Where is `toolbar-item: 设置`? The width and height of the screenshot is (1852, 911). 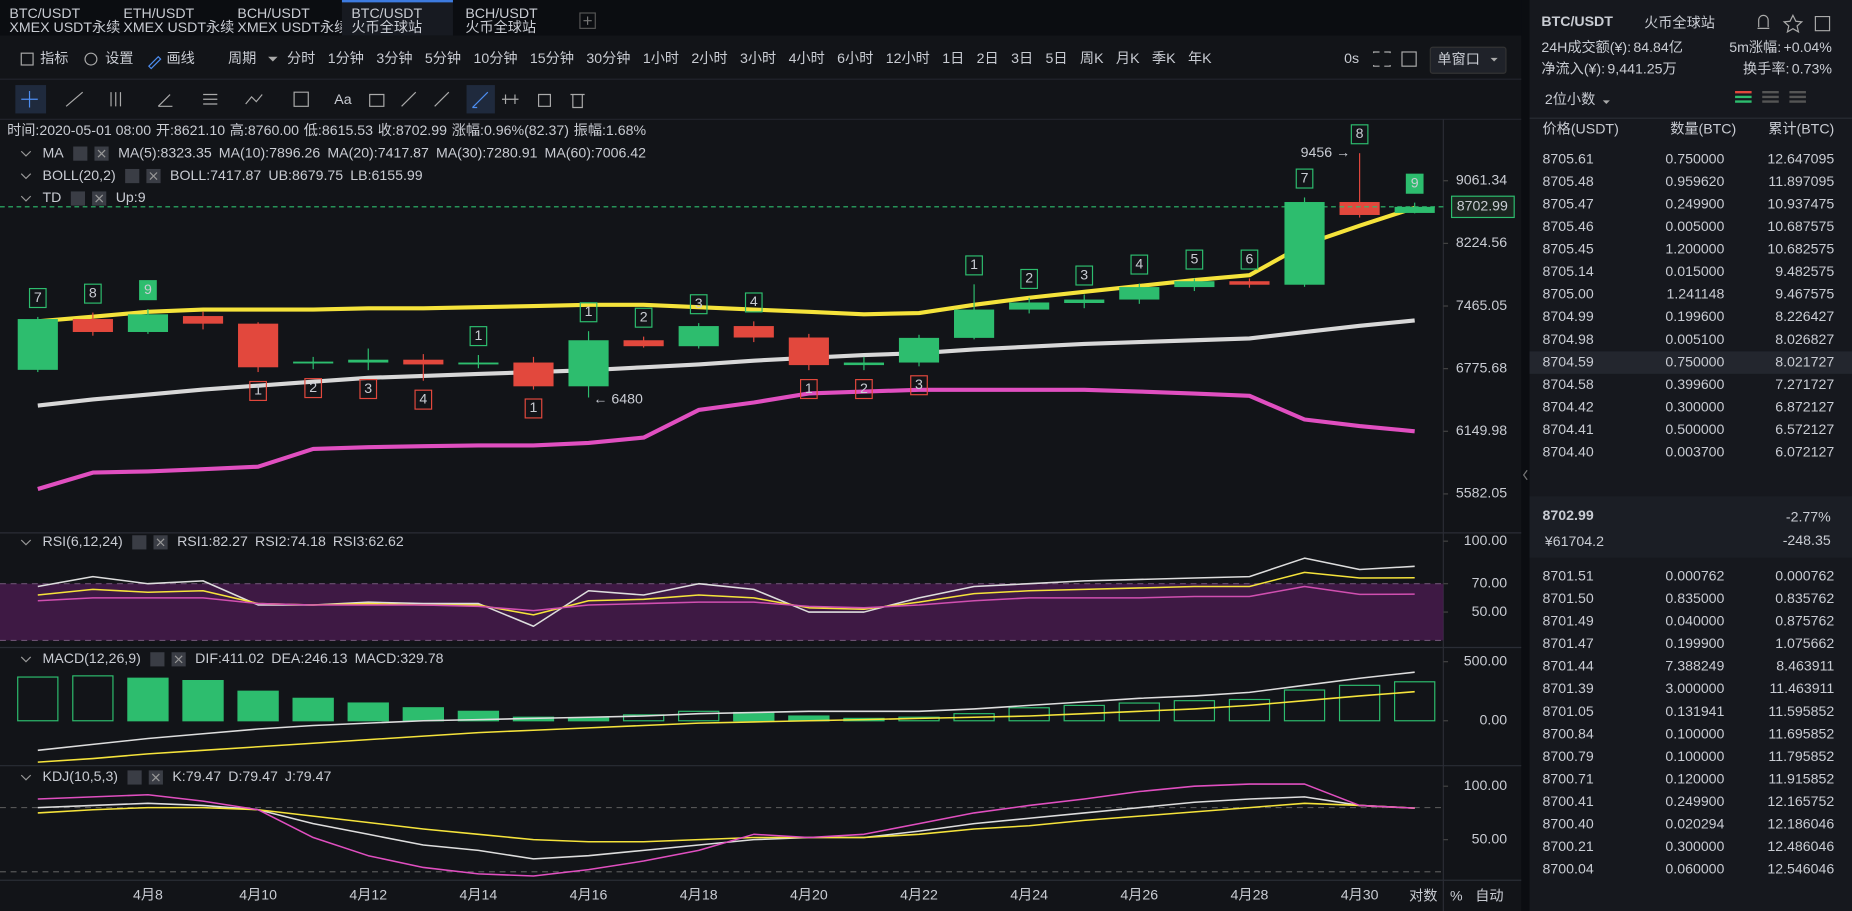 toolbar-item: 设置 is located at coordinates (119, 59).